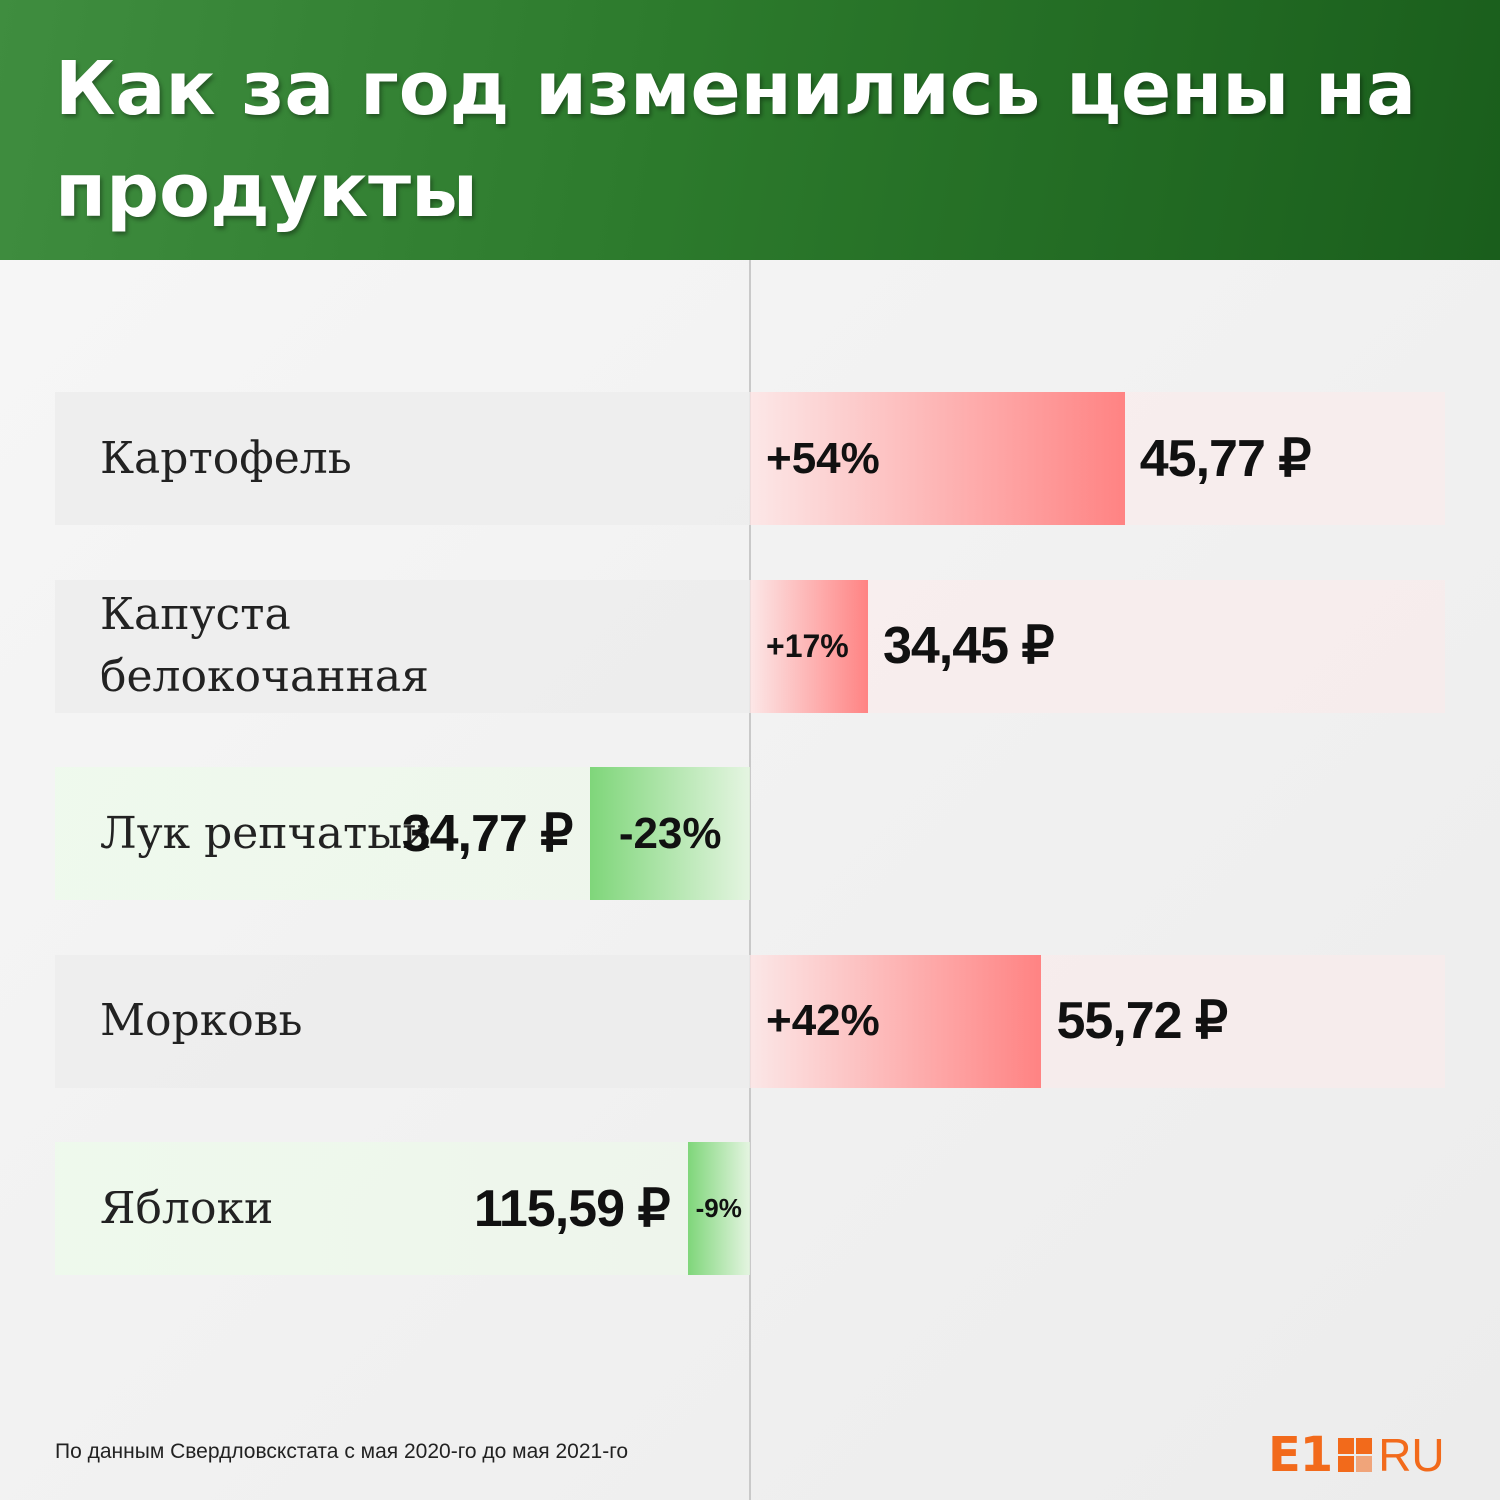  Describe the element at coordinates (1300, 1455) in the screenshot. I see `logo-e1-text: E1` at that location.